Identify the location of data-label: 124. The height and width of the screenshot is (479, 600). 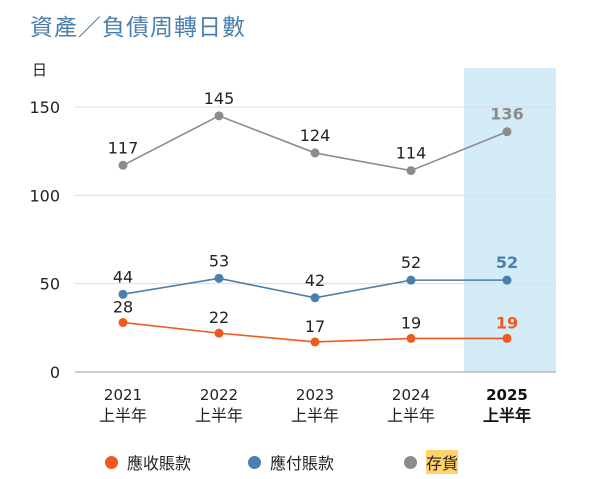
(315, 135).